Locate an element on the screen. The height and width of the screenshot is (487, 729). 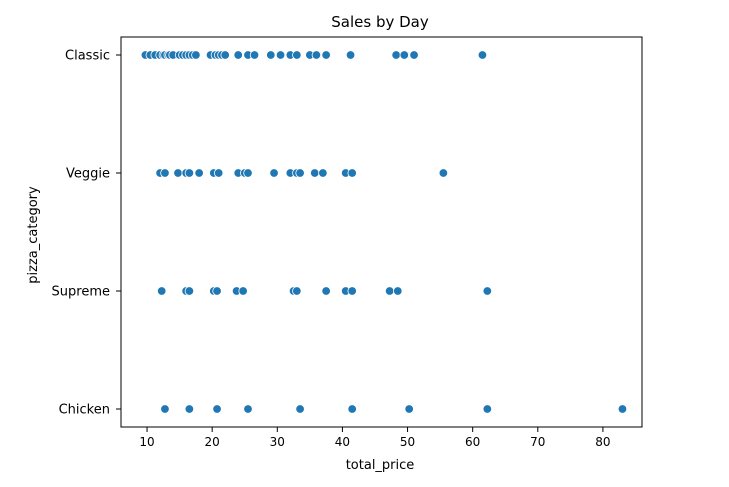
x-tick-label: 70 is located at coordinates (537, 442).